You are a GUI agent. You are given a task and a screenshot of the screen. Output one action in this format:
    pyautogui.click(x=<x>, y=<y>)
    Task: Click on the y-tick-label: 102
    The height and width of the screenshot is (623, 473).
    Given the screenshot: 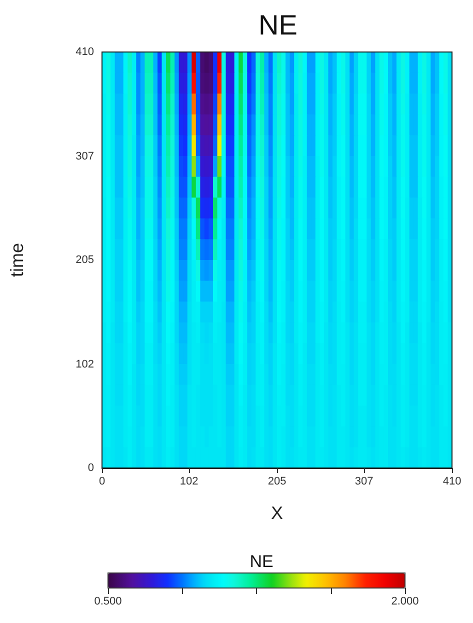 What is the action you would take?
    pyautogui.click(x=85, y=364)
    